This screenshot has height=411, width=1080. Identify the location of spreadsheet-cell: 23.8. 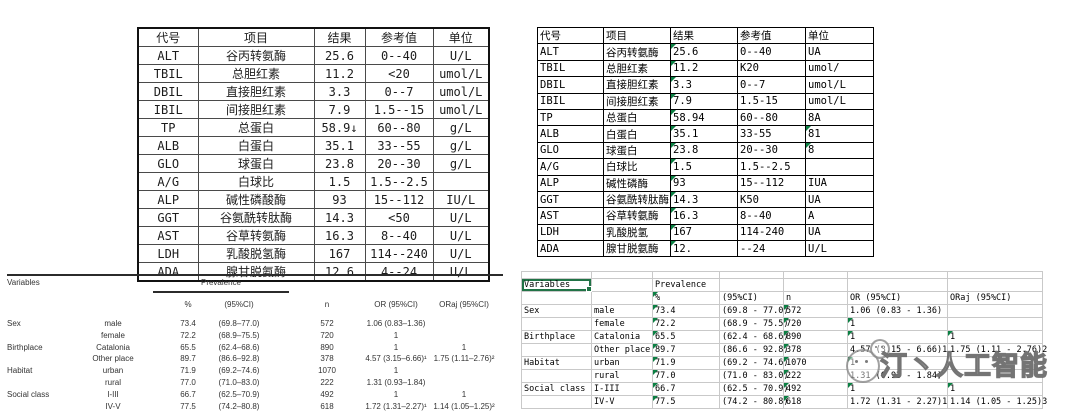
(704, 150).